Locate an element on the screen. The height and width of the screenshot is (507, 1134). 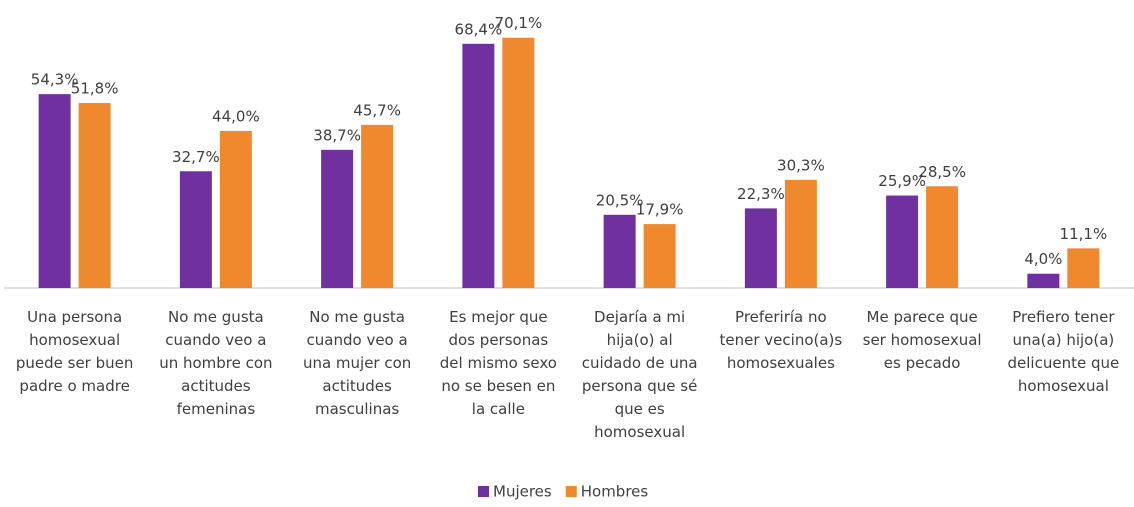
data-label: 28,5% is located at coordinates (942, 172).